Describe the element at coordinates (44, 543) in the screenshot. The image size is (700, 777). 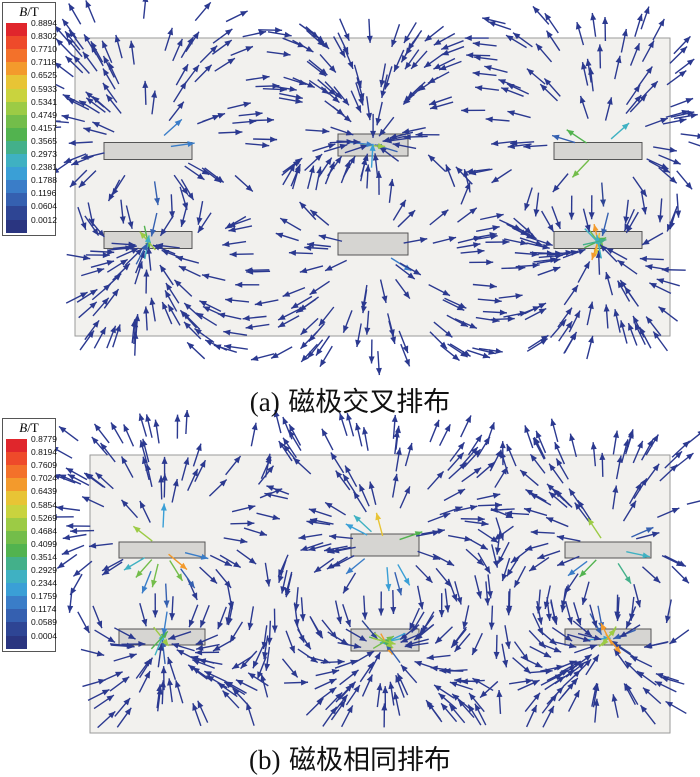
I see `legend-tick-label: 0.4099` at that location.